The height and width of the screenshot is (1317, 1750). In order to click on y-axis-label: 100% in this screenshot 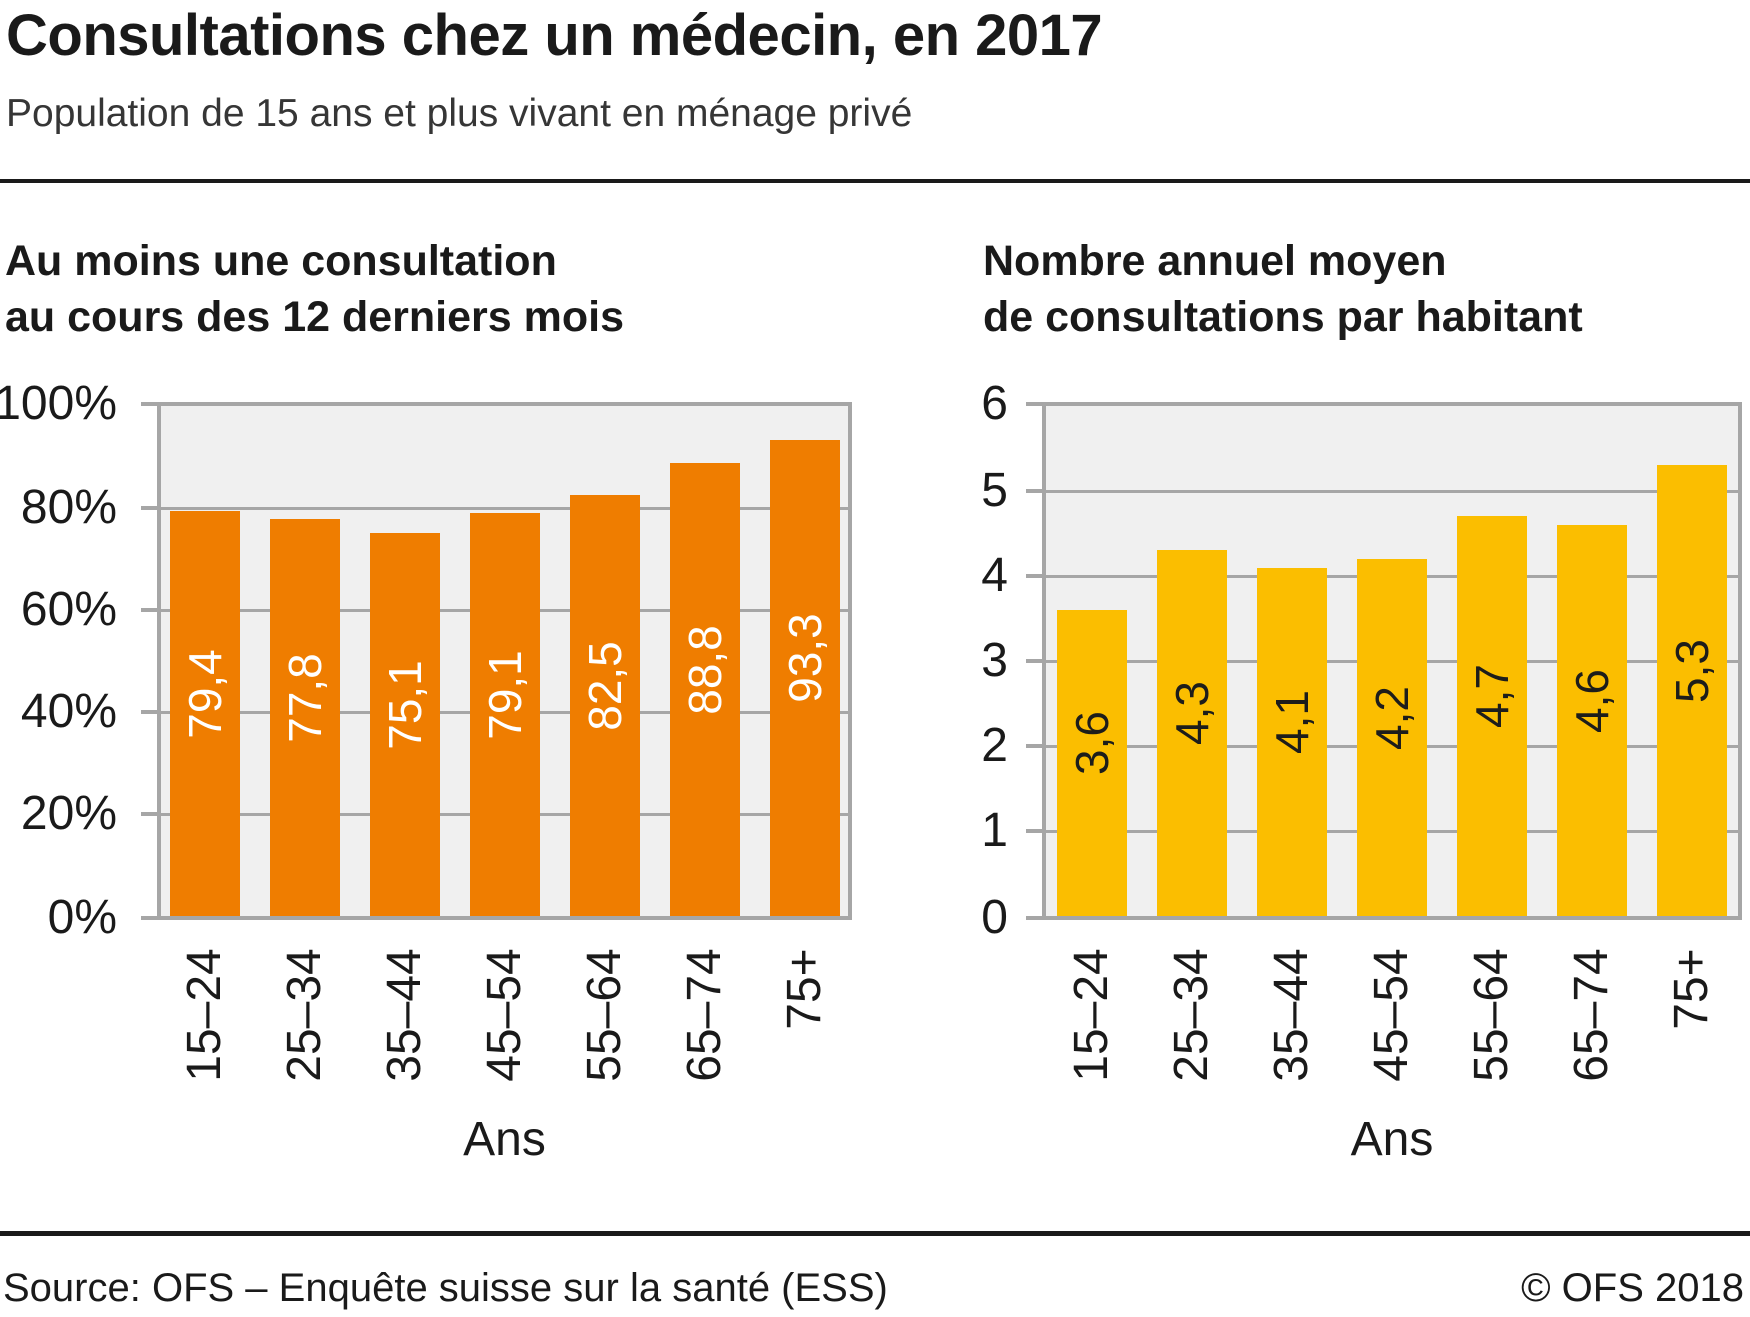, I will do `click(58, 403)`.